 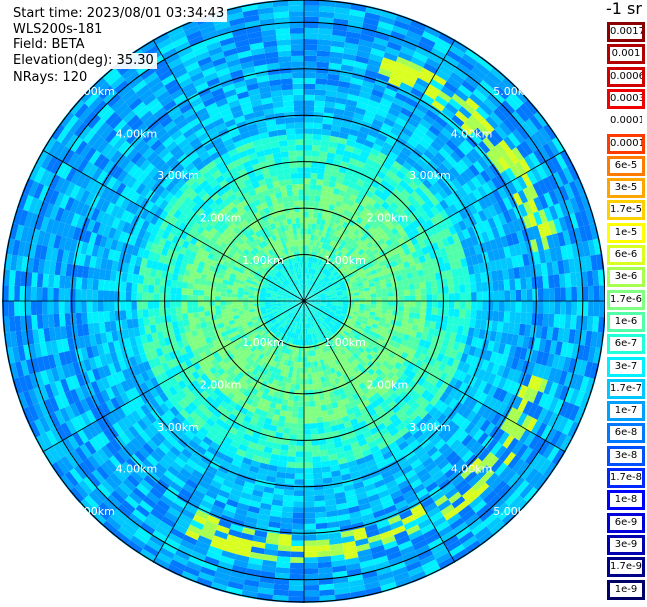 I want to click on colorbar-level: 3e-6, so click(x=626, y=277).